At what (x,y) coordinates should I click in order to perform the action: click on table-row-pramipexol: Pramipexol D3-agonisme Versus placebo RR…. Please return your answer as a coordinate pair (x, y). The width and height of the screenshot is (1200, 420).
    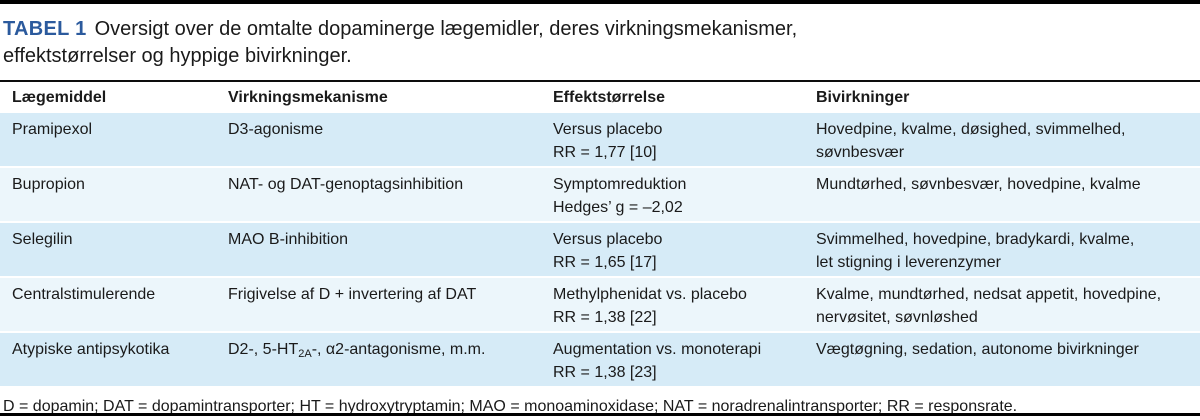
    Looking at the image, I should click on (600, 140).